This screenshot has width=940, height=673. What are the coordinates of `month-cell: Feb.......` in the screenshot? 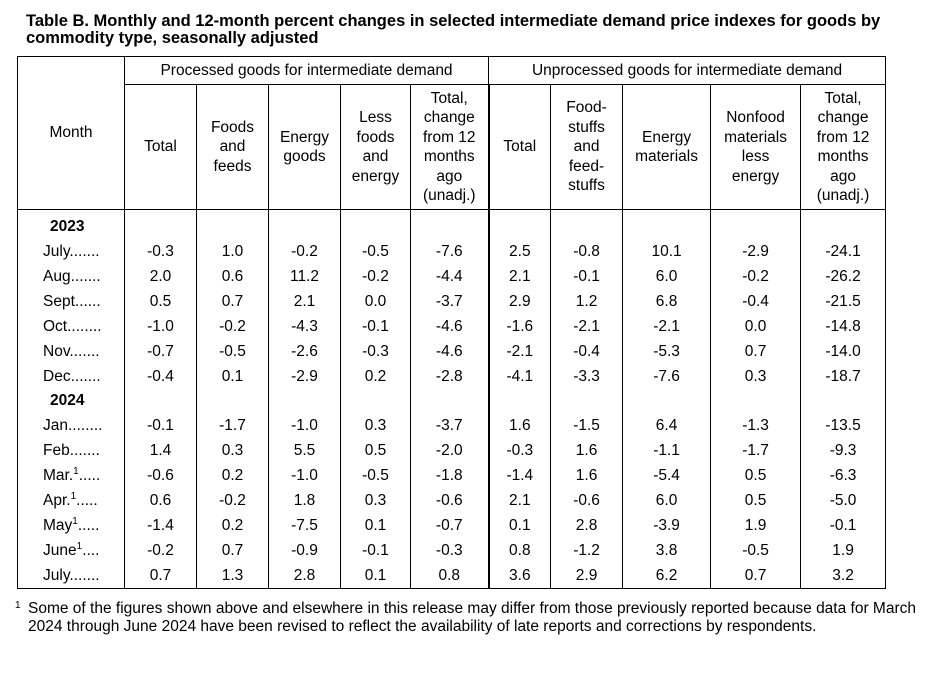 It's located at (71, 450).